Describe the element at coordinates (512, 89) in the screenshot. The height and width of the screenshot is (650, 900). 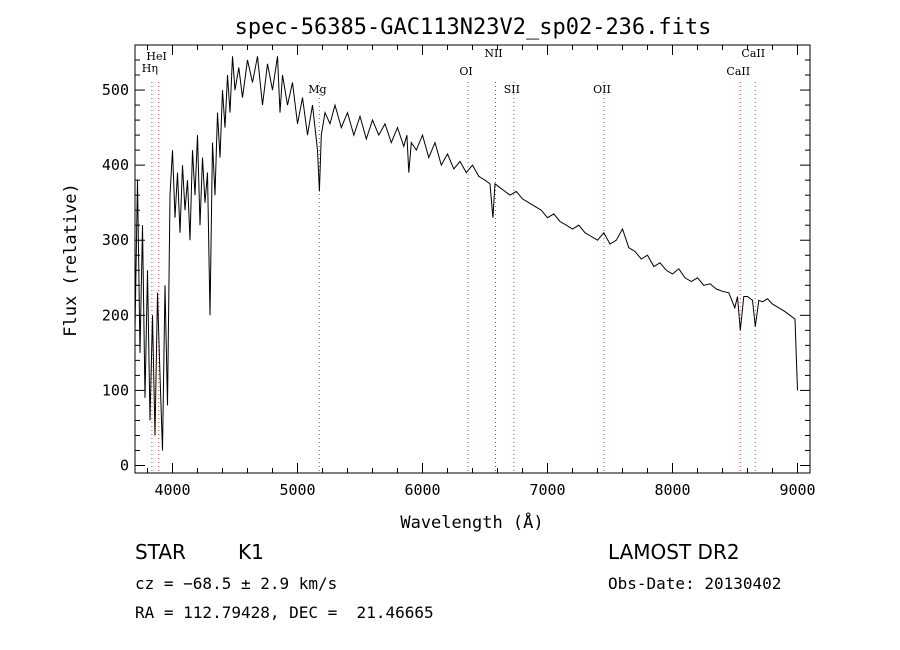
I see `line-marker-label: SII` at that location.